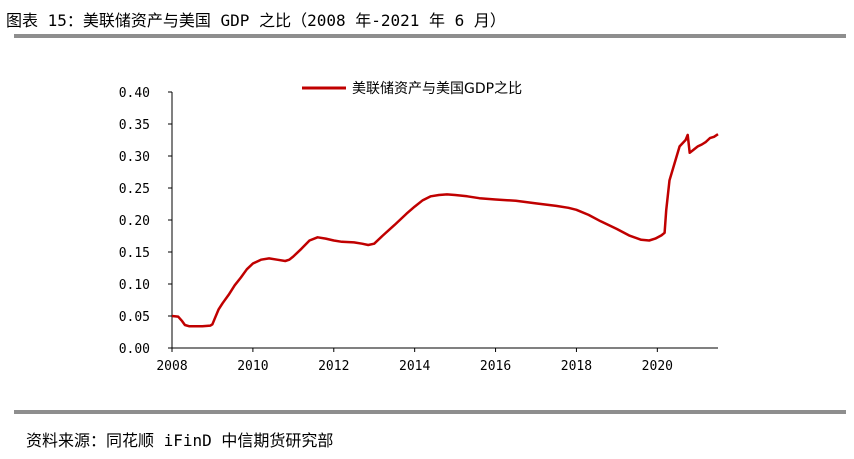 The width and height of the screenshot is (854, 459). I want to click on y-tick-label: 0.20, so click(134, 221).